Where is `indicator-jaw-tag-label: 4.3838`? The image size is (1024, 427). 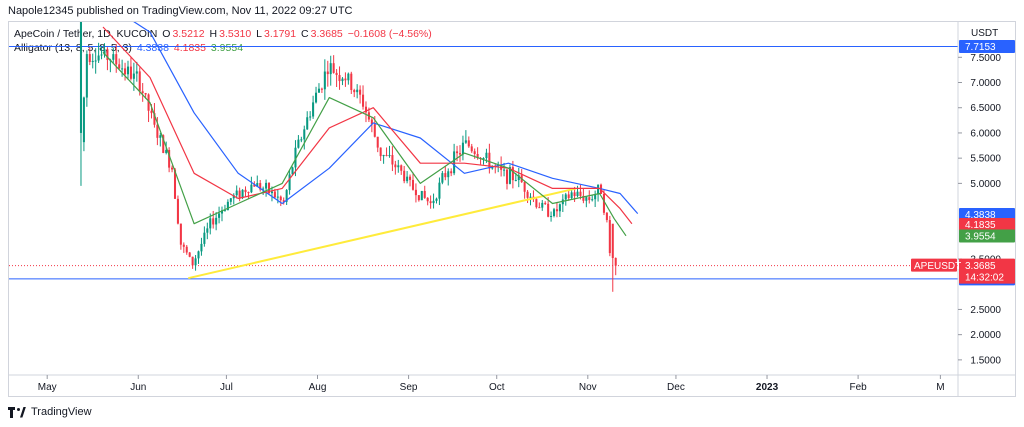
indicator-jaw-tag-label: 4.3838 is located at coordinates (980, 215).